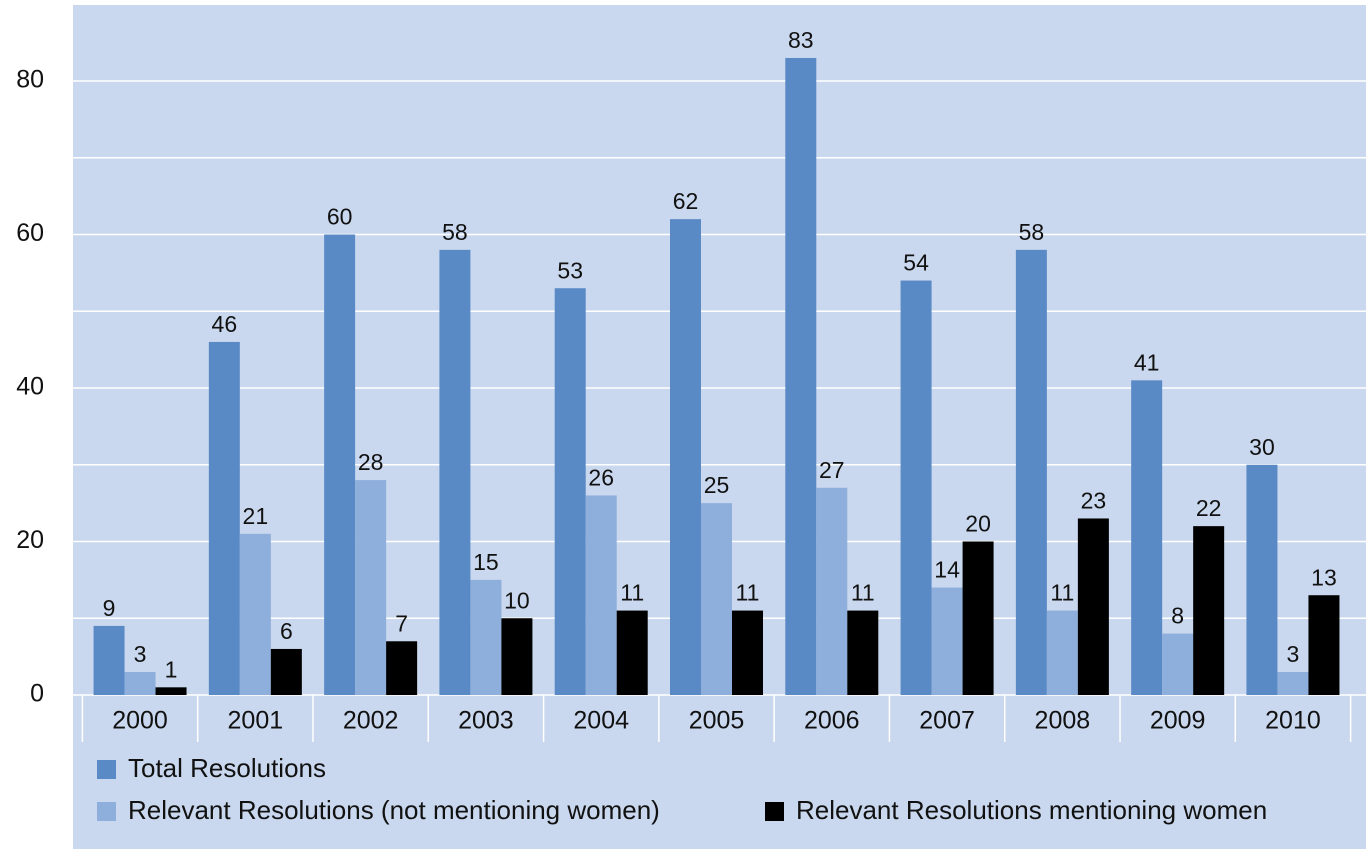 The width and height of the screenshot is (1366, 849). I want to click on y-tick-label: 60, so click(30, 233).